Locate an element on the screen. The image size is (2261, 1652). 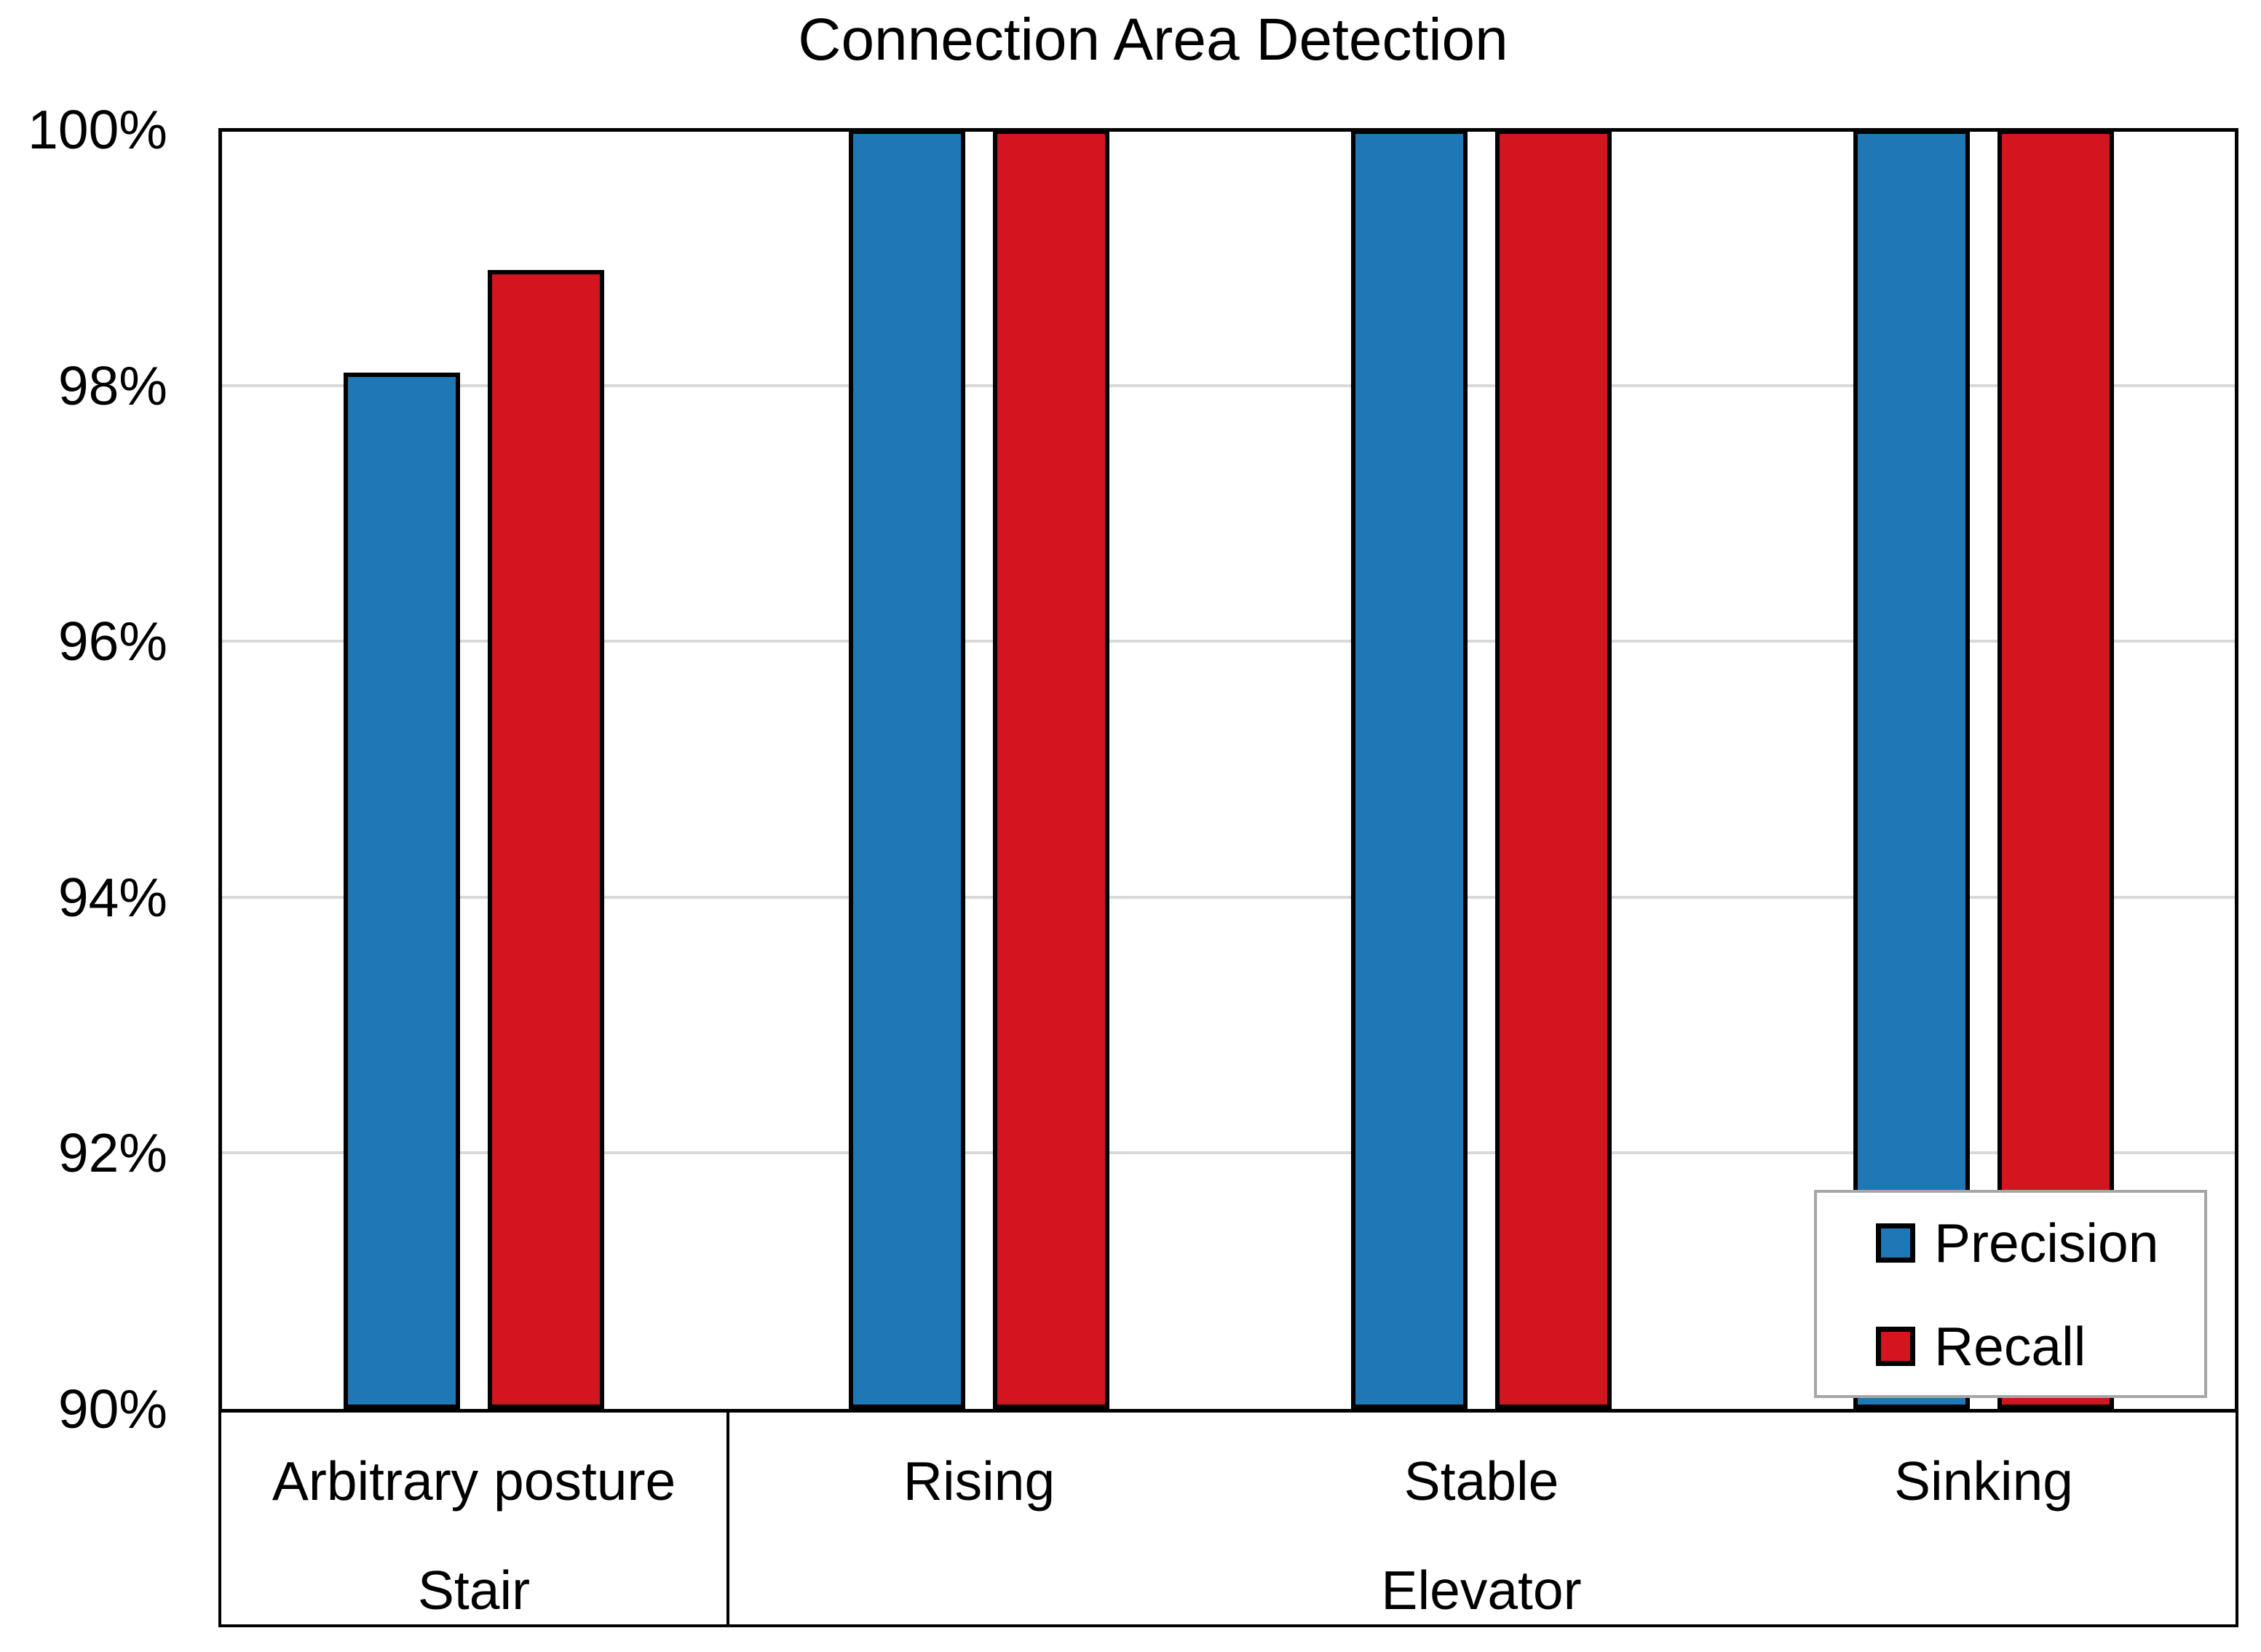
category-label-rising: Rising is located at coordinates (979, 1481).